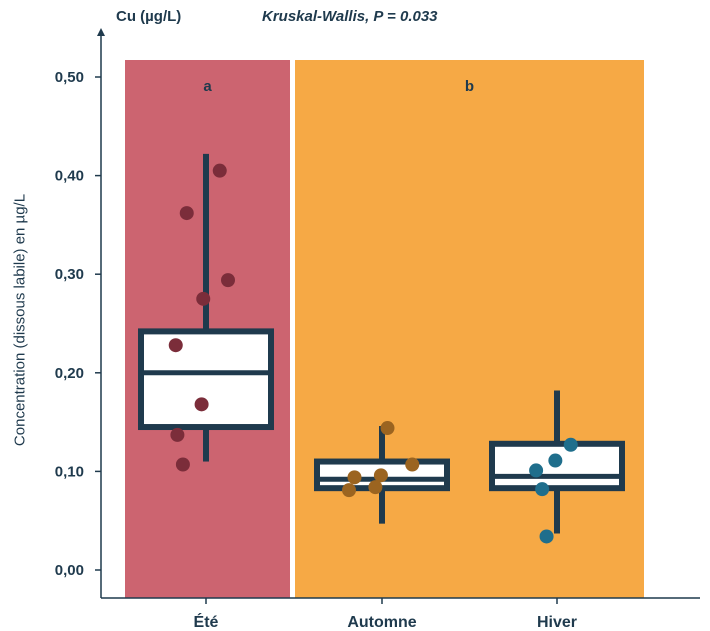 The width and height of the screenshot is (710, 631). I want to click on box-iqr, so click(206, 379).